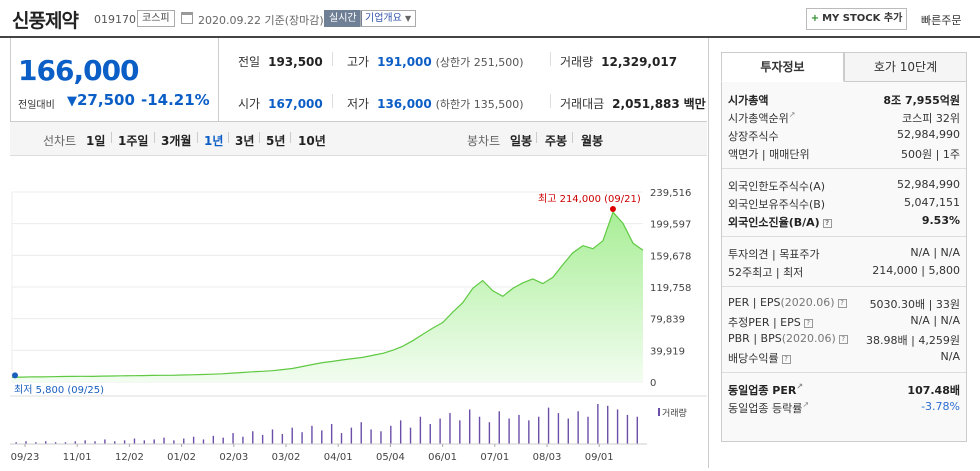 The image size is (980, 471). I want to click on price-box: 166,000 전일대비 ▼27,500 -14.21%, so click(114, 80).